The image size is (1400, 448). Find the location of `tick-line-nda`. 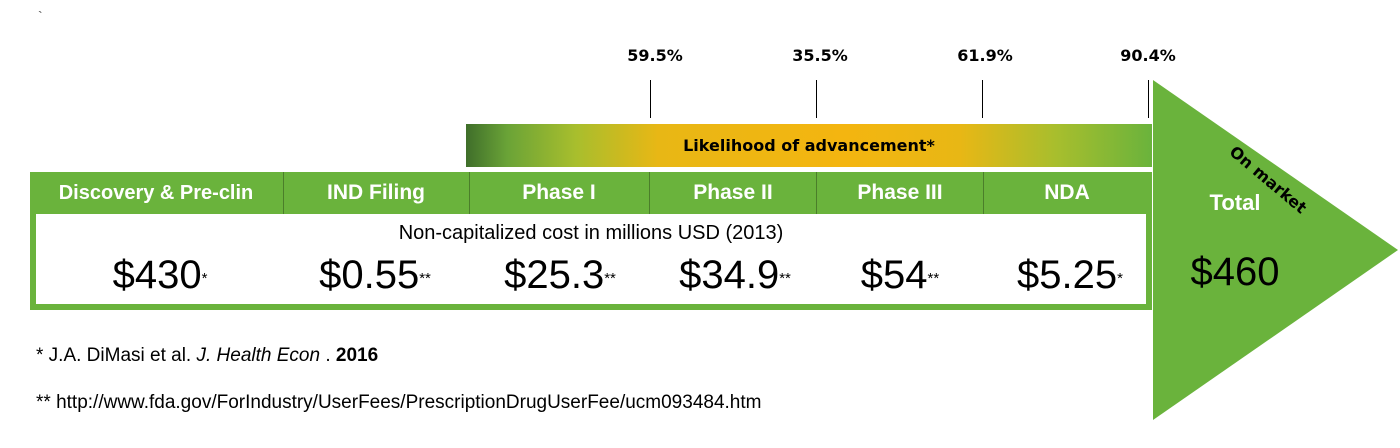

tick-line-nda is located at coordinates (1148, 99).